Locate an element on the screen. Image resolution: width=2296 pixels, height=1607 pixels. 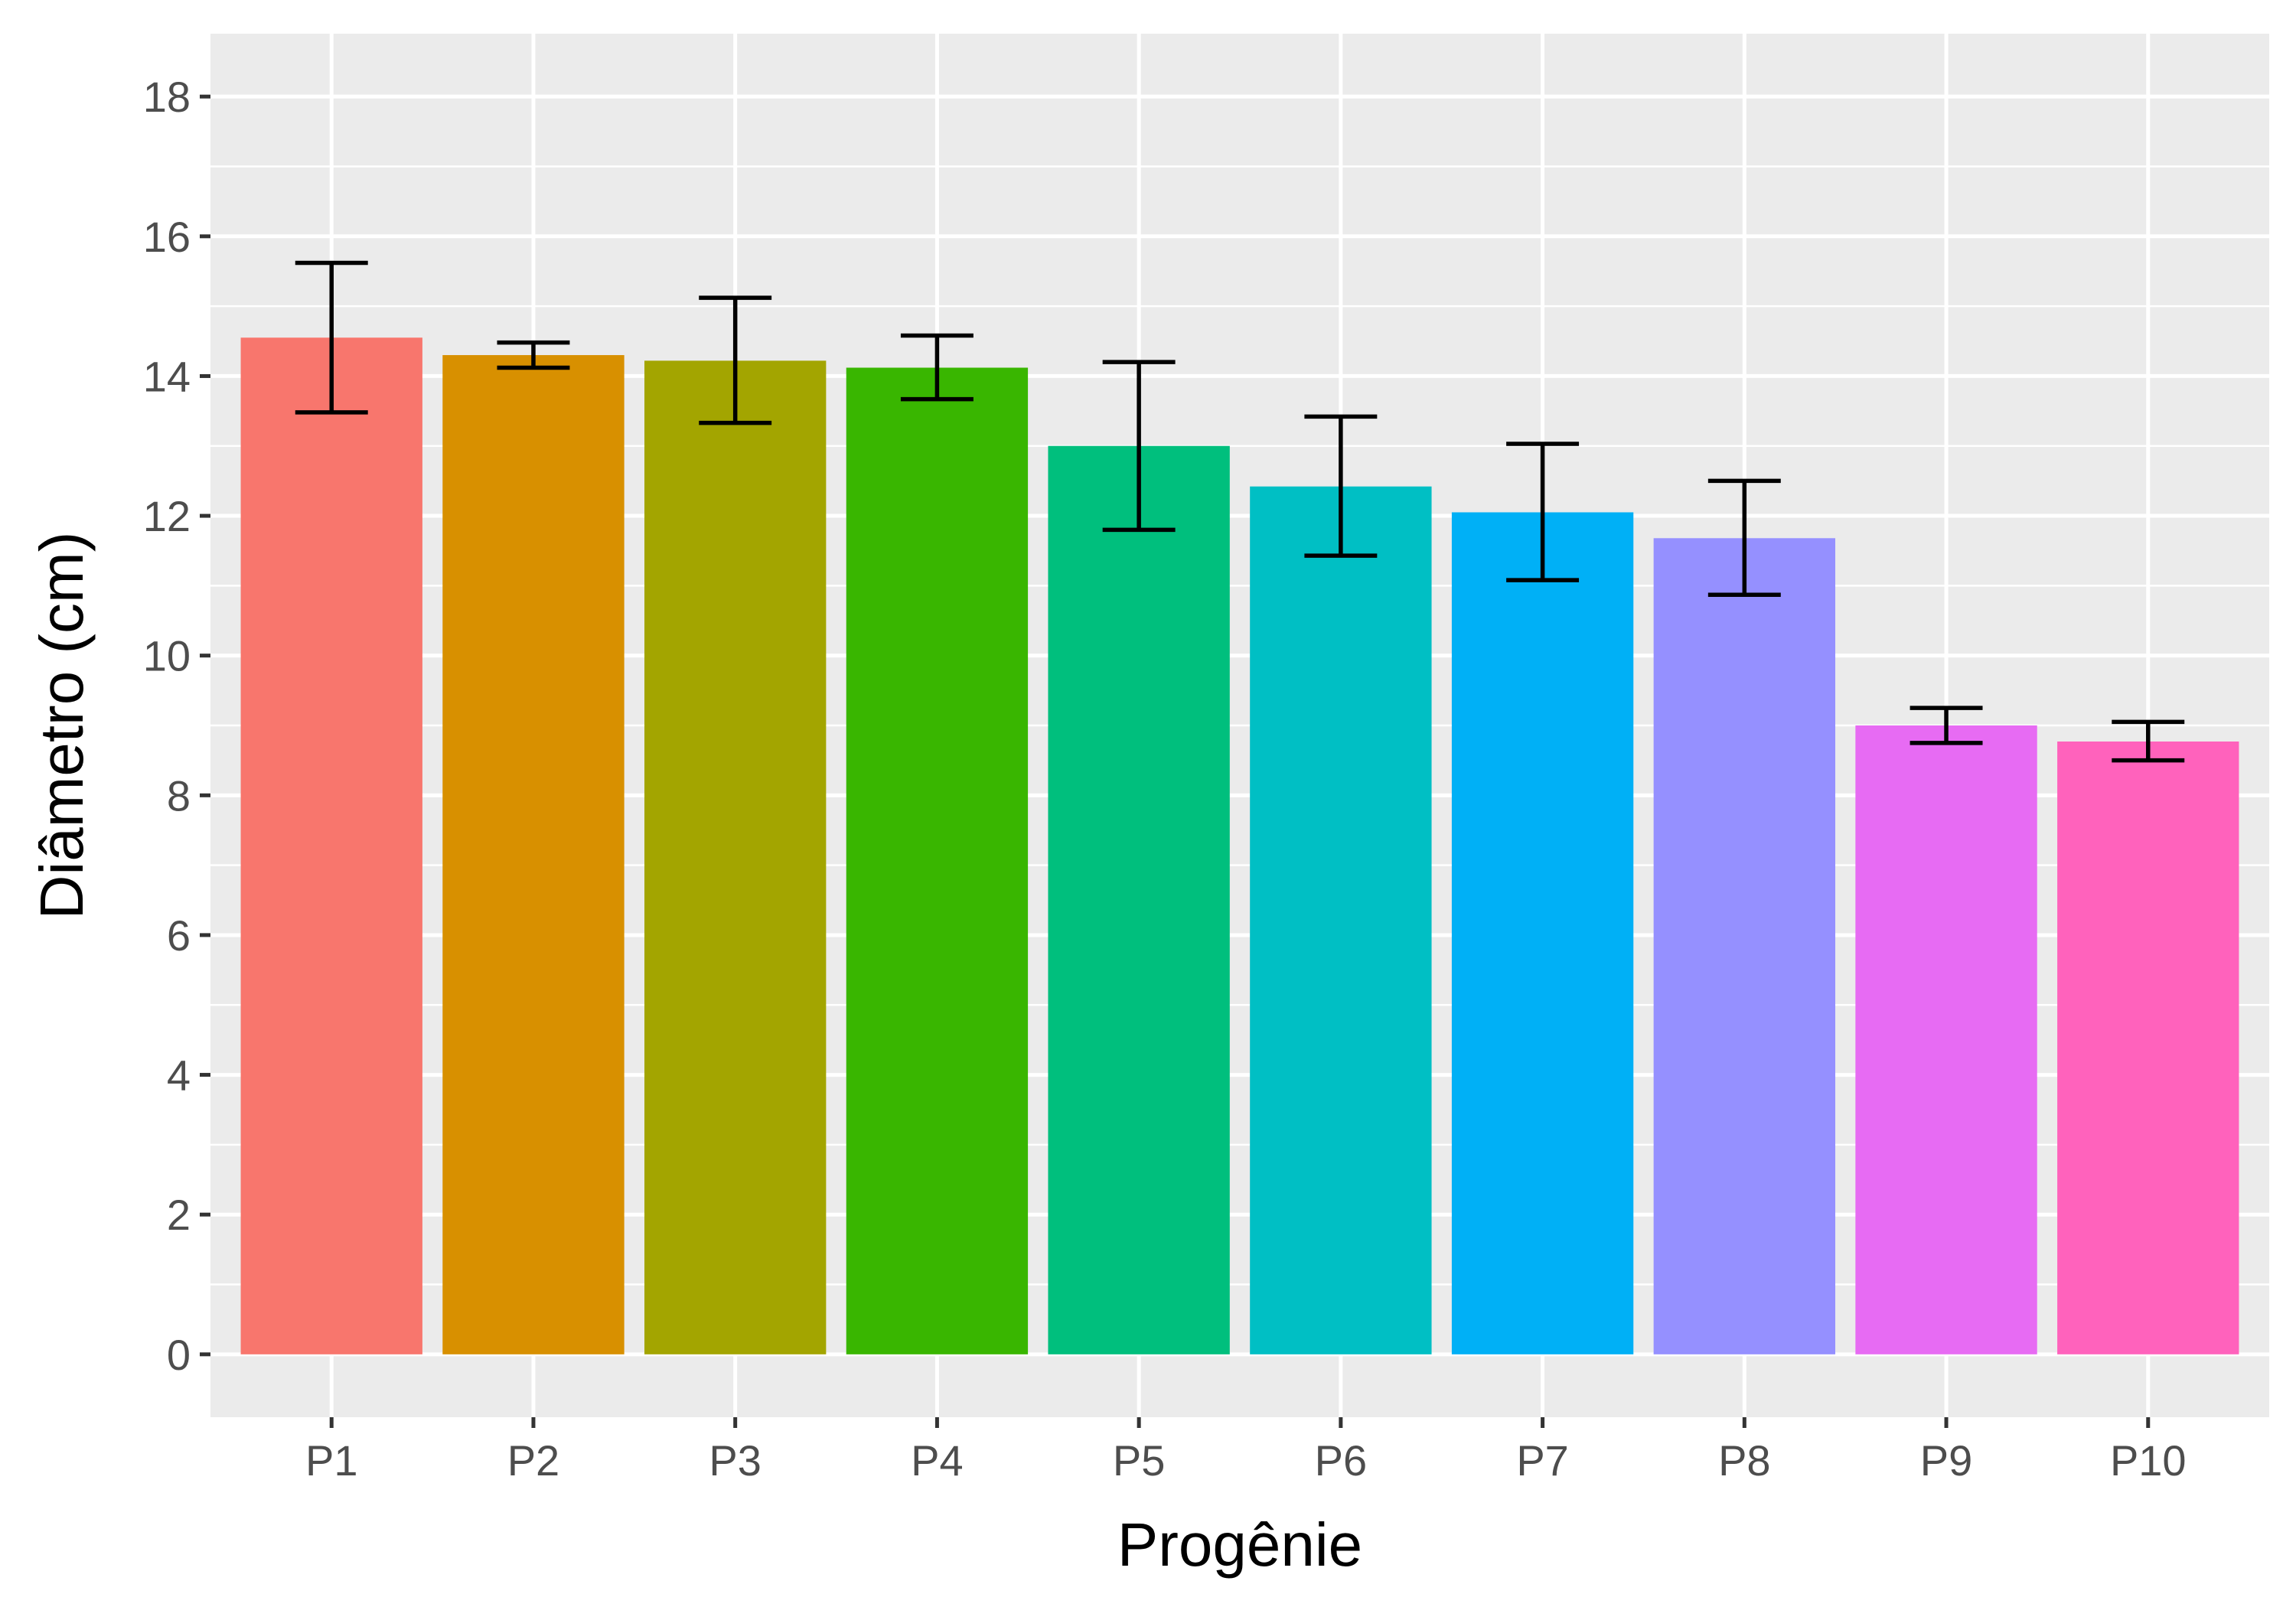
y-tick-label: 12 is located at coordinates (167, 516).